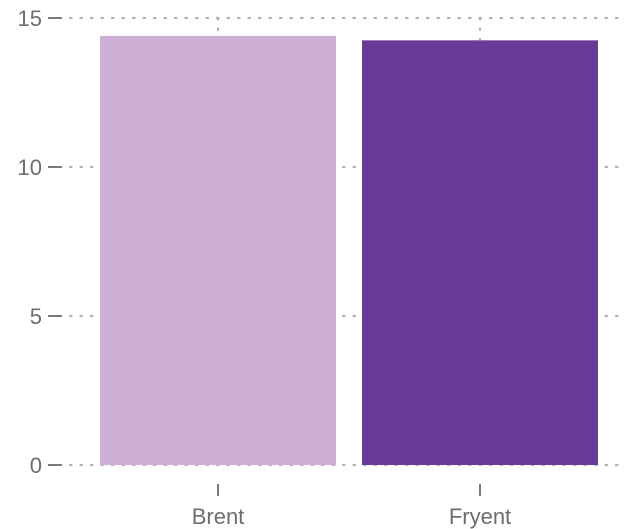 This screenshot has height=529, width=625. I want to click on x-axis: Brent Fryent, so click(351, 506).